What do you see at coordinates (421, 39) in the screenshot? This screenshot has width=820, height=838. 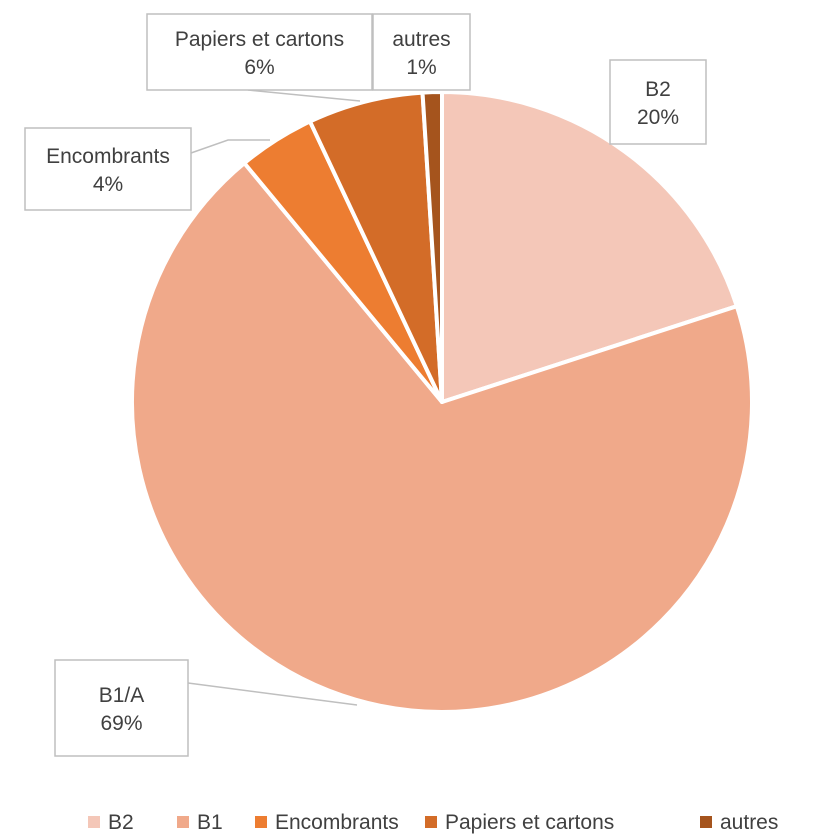 I see `slice-label: autres` at bounding box center [421, 39].